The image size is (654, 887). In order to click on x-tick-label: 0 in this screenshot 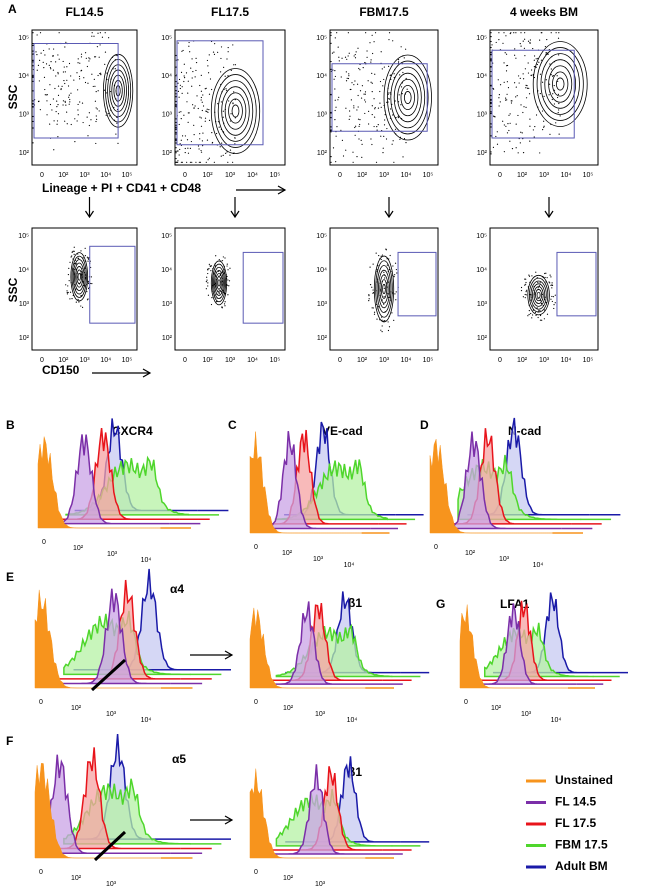, I will do `click(256, 702)`.